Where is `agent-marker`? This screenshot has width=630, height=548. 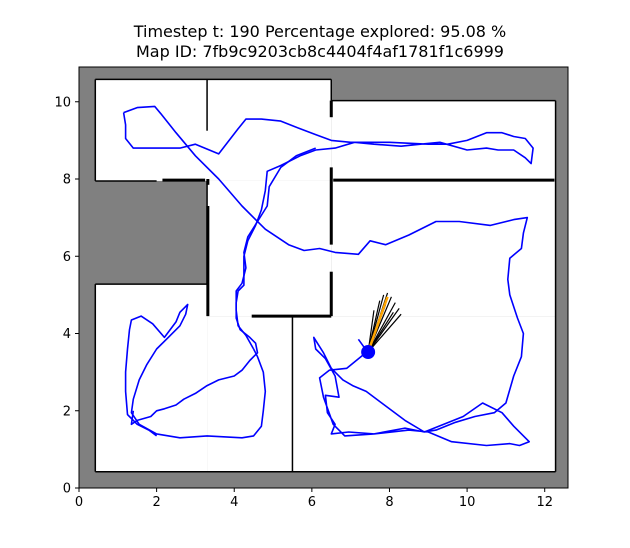 agent-marker is located at coordinates (368, 352).